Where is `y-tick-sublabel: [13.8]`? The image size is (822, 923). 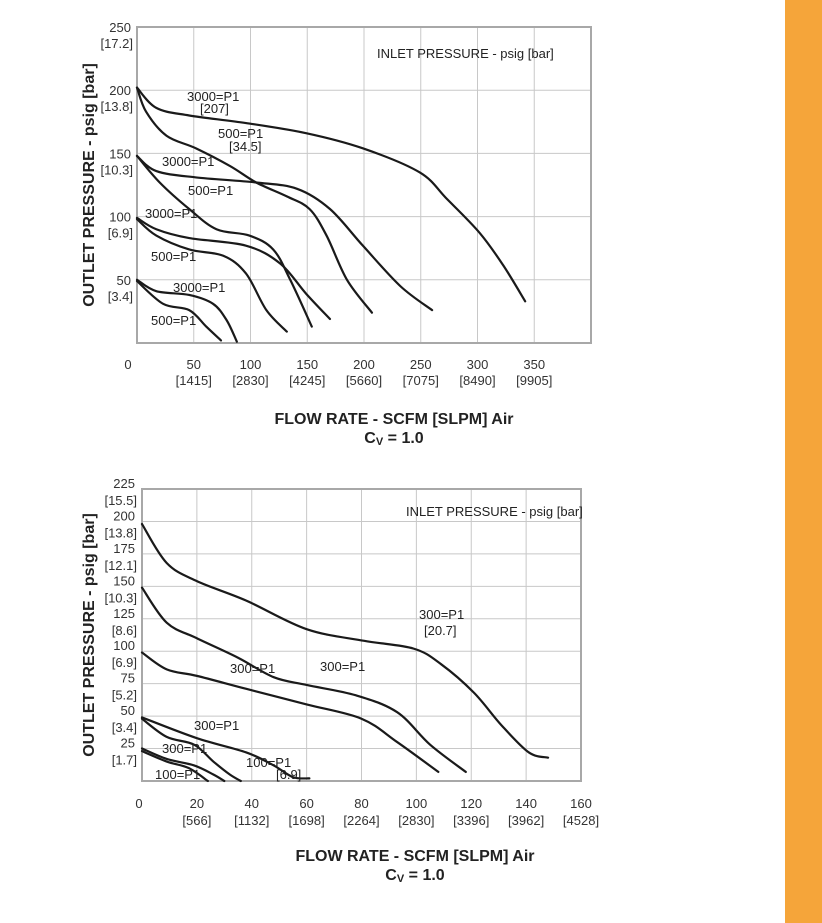 y-tick-sublabel: [13.8] is located at coordinates (116, 106).